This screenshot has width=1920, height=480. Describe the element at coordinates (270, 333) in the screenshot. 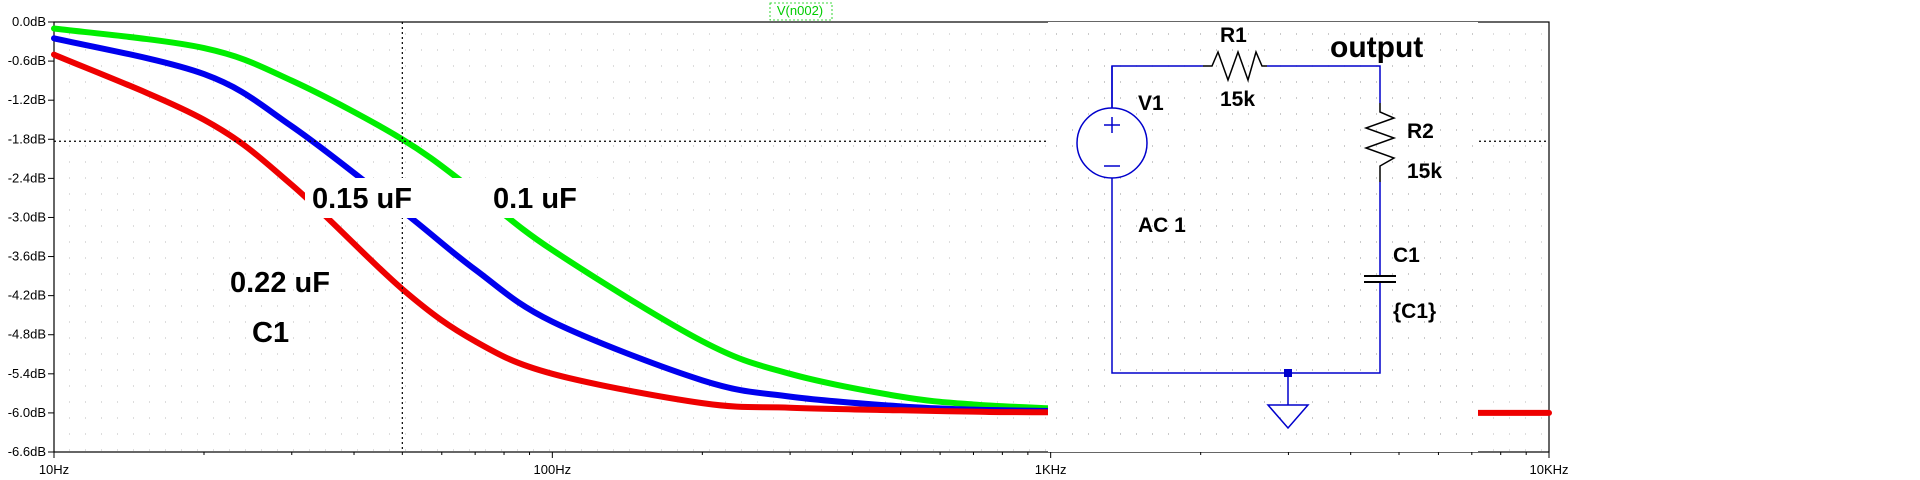

I see `annotation-c1: C1` at that location.